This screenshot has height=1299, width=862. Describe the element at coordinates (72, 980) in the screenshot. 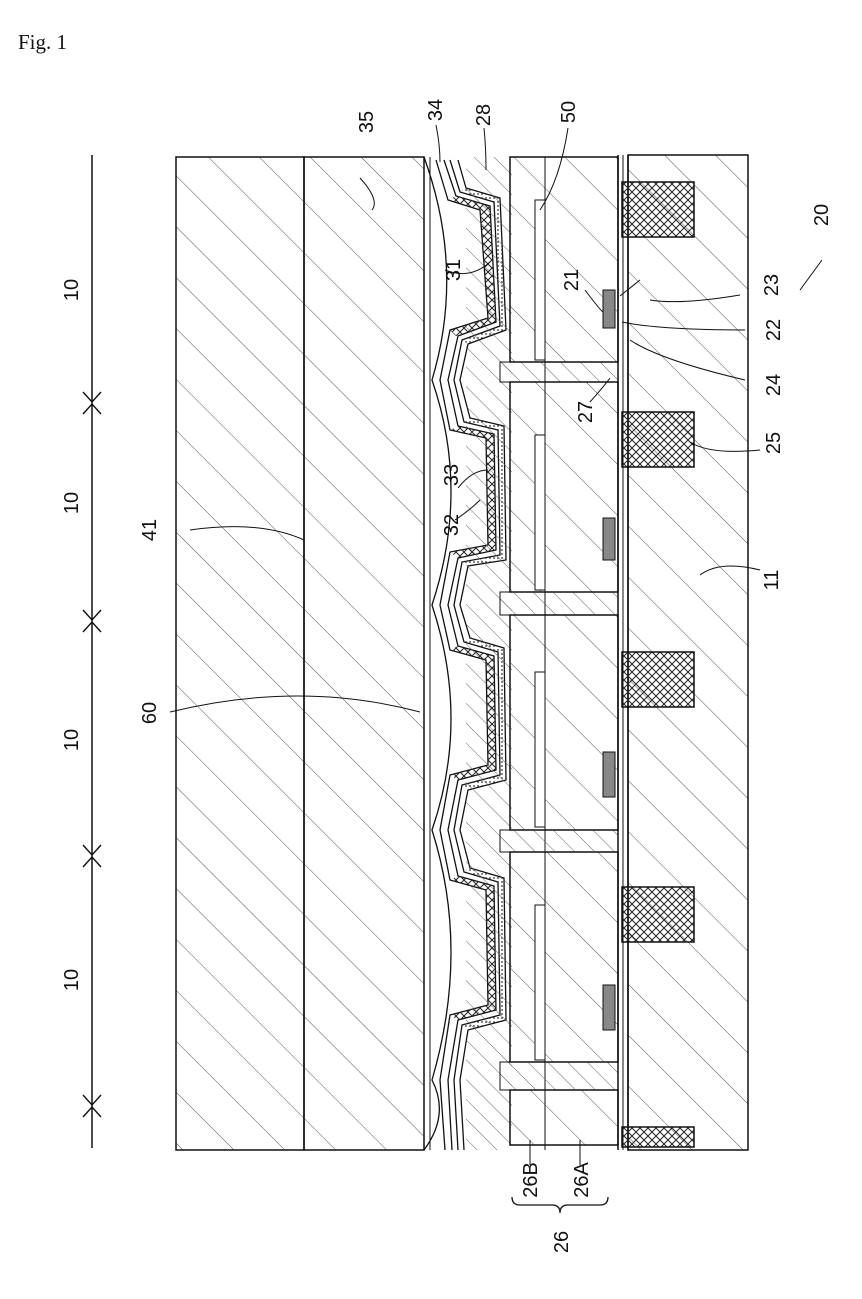

I see `pixel-label-4: 10` at that location.